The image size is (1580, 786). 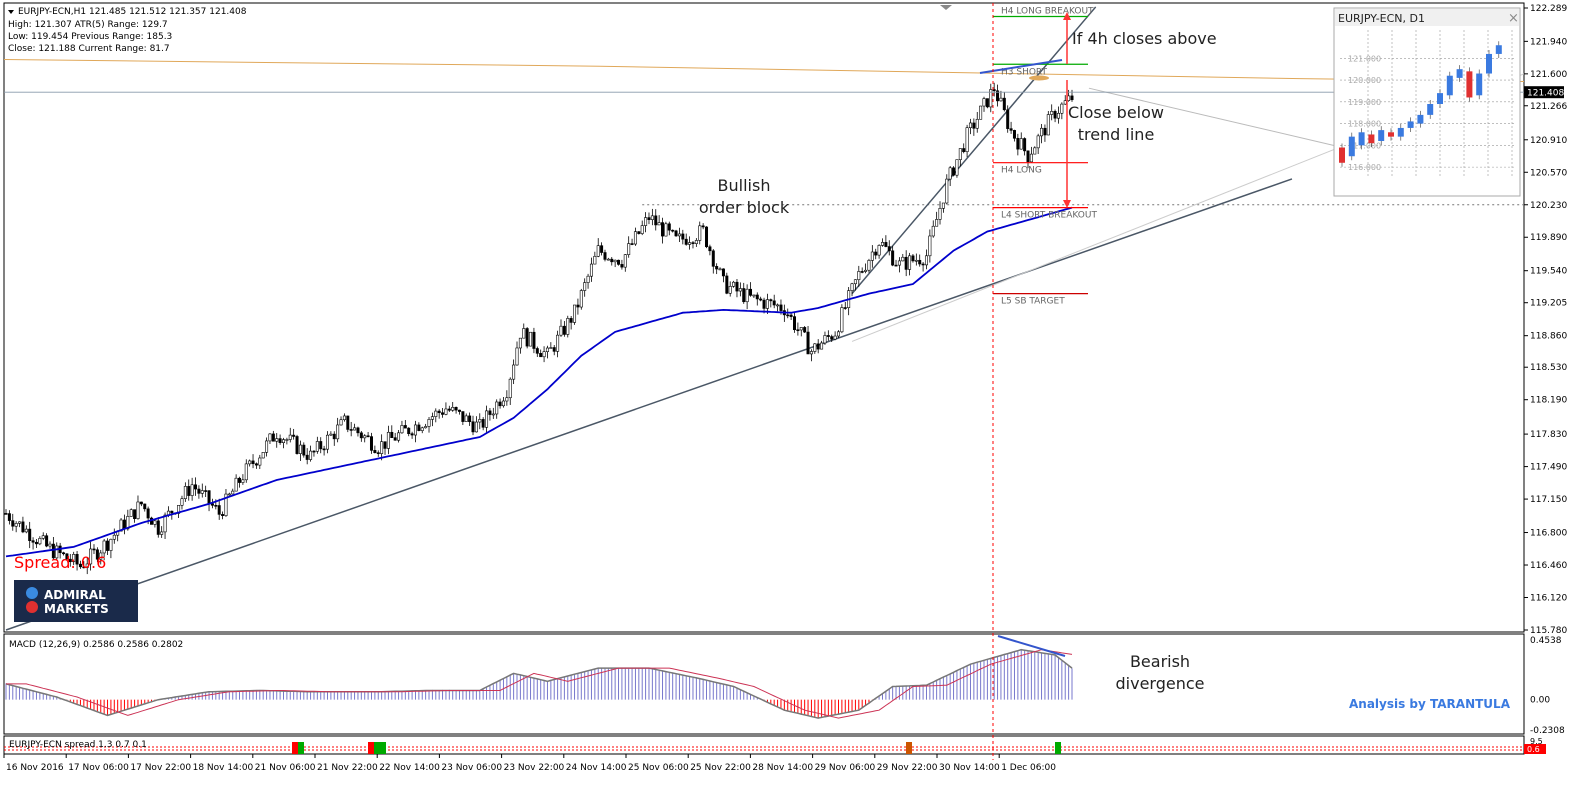 What do you see at coordinates (596, 768) in the screenshot?
I see `time-tick-label: 24 Nov 14:00` at bounding box center [596, 768].